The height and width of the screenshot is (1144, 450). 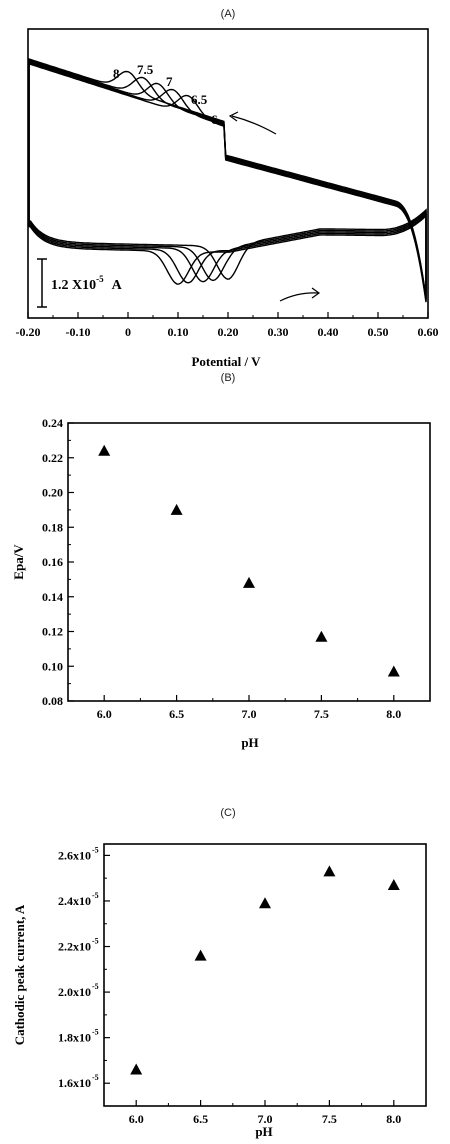 I want to click on panel-a-x-ticks: -0.20 -0.10 0 0.10 0.20 0.30 0.40 0.50 0.60, so click(x=227, y=325).